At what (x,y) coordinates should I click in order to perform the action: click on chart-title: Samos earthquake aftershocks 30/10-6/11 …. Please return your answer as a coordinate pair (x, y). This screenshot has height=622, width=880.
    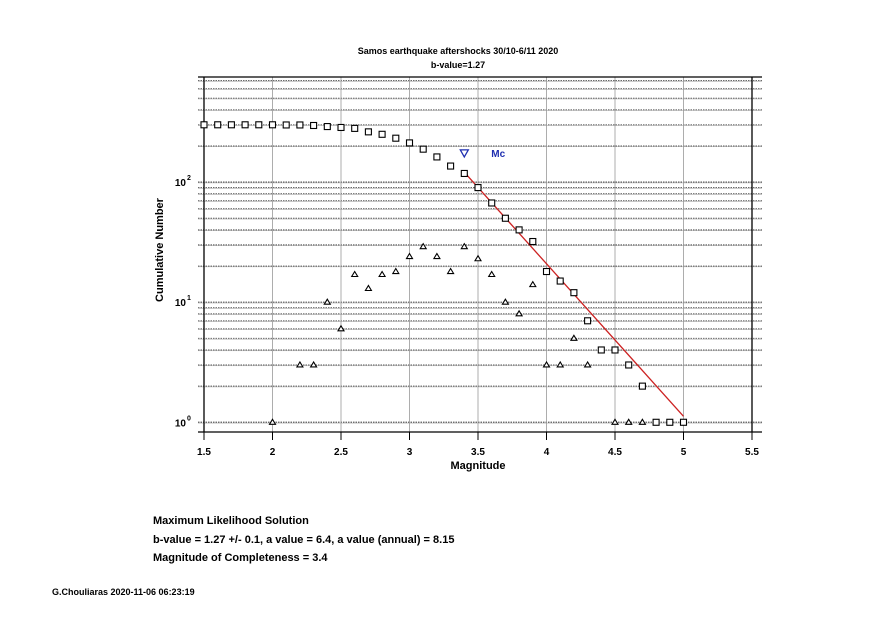
    Looking at the image, I should click on (458, 51).